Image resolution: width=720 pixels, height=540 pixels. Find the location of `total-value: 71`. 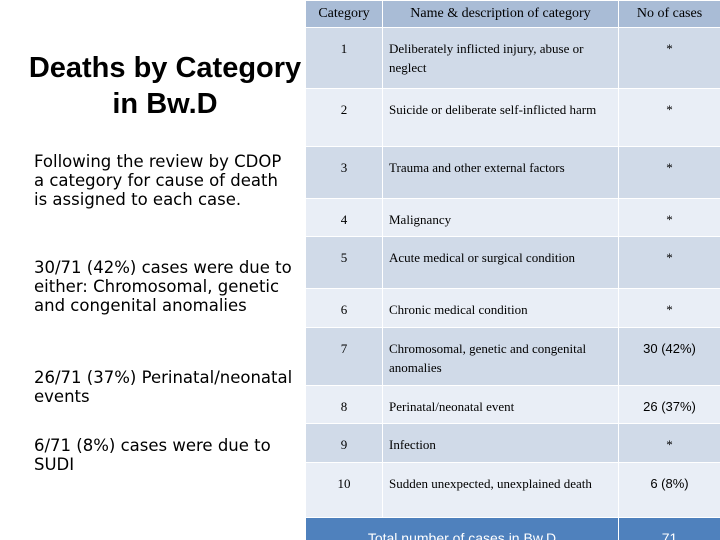

total-value: 71 is located at coordinates (669, 528).